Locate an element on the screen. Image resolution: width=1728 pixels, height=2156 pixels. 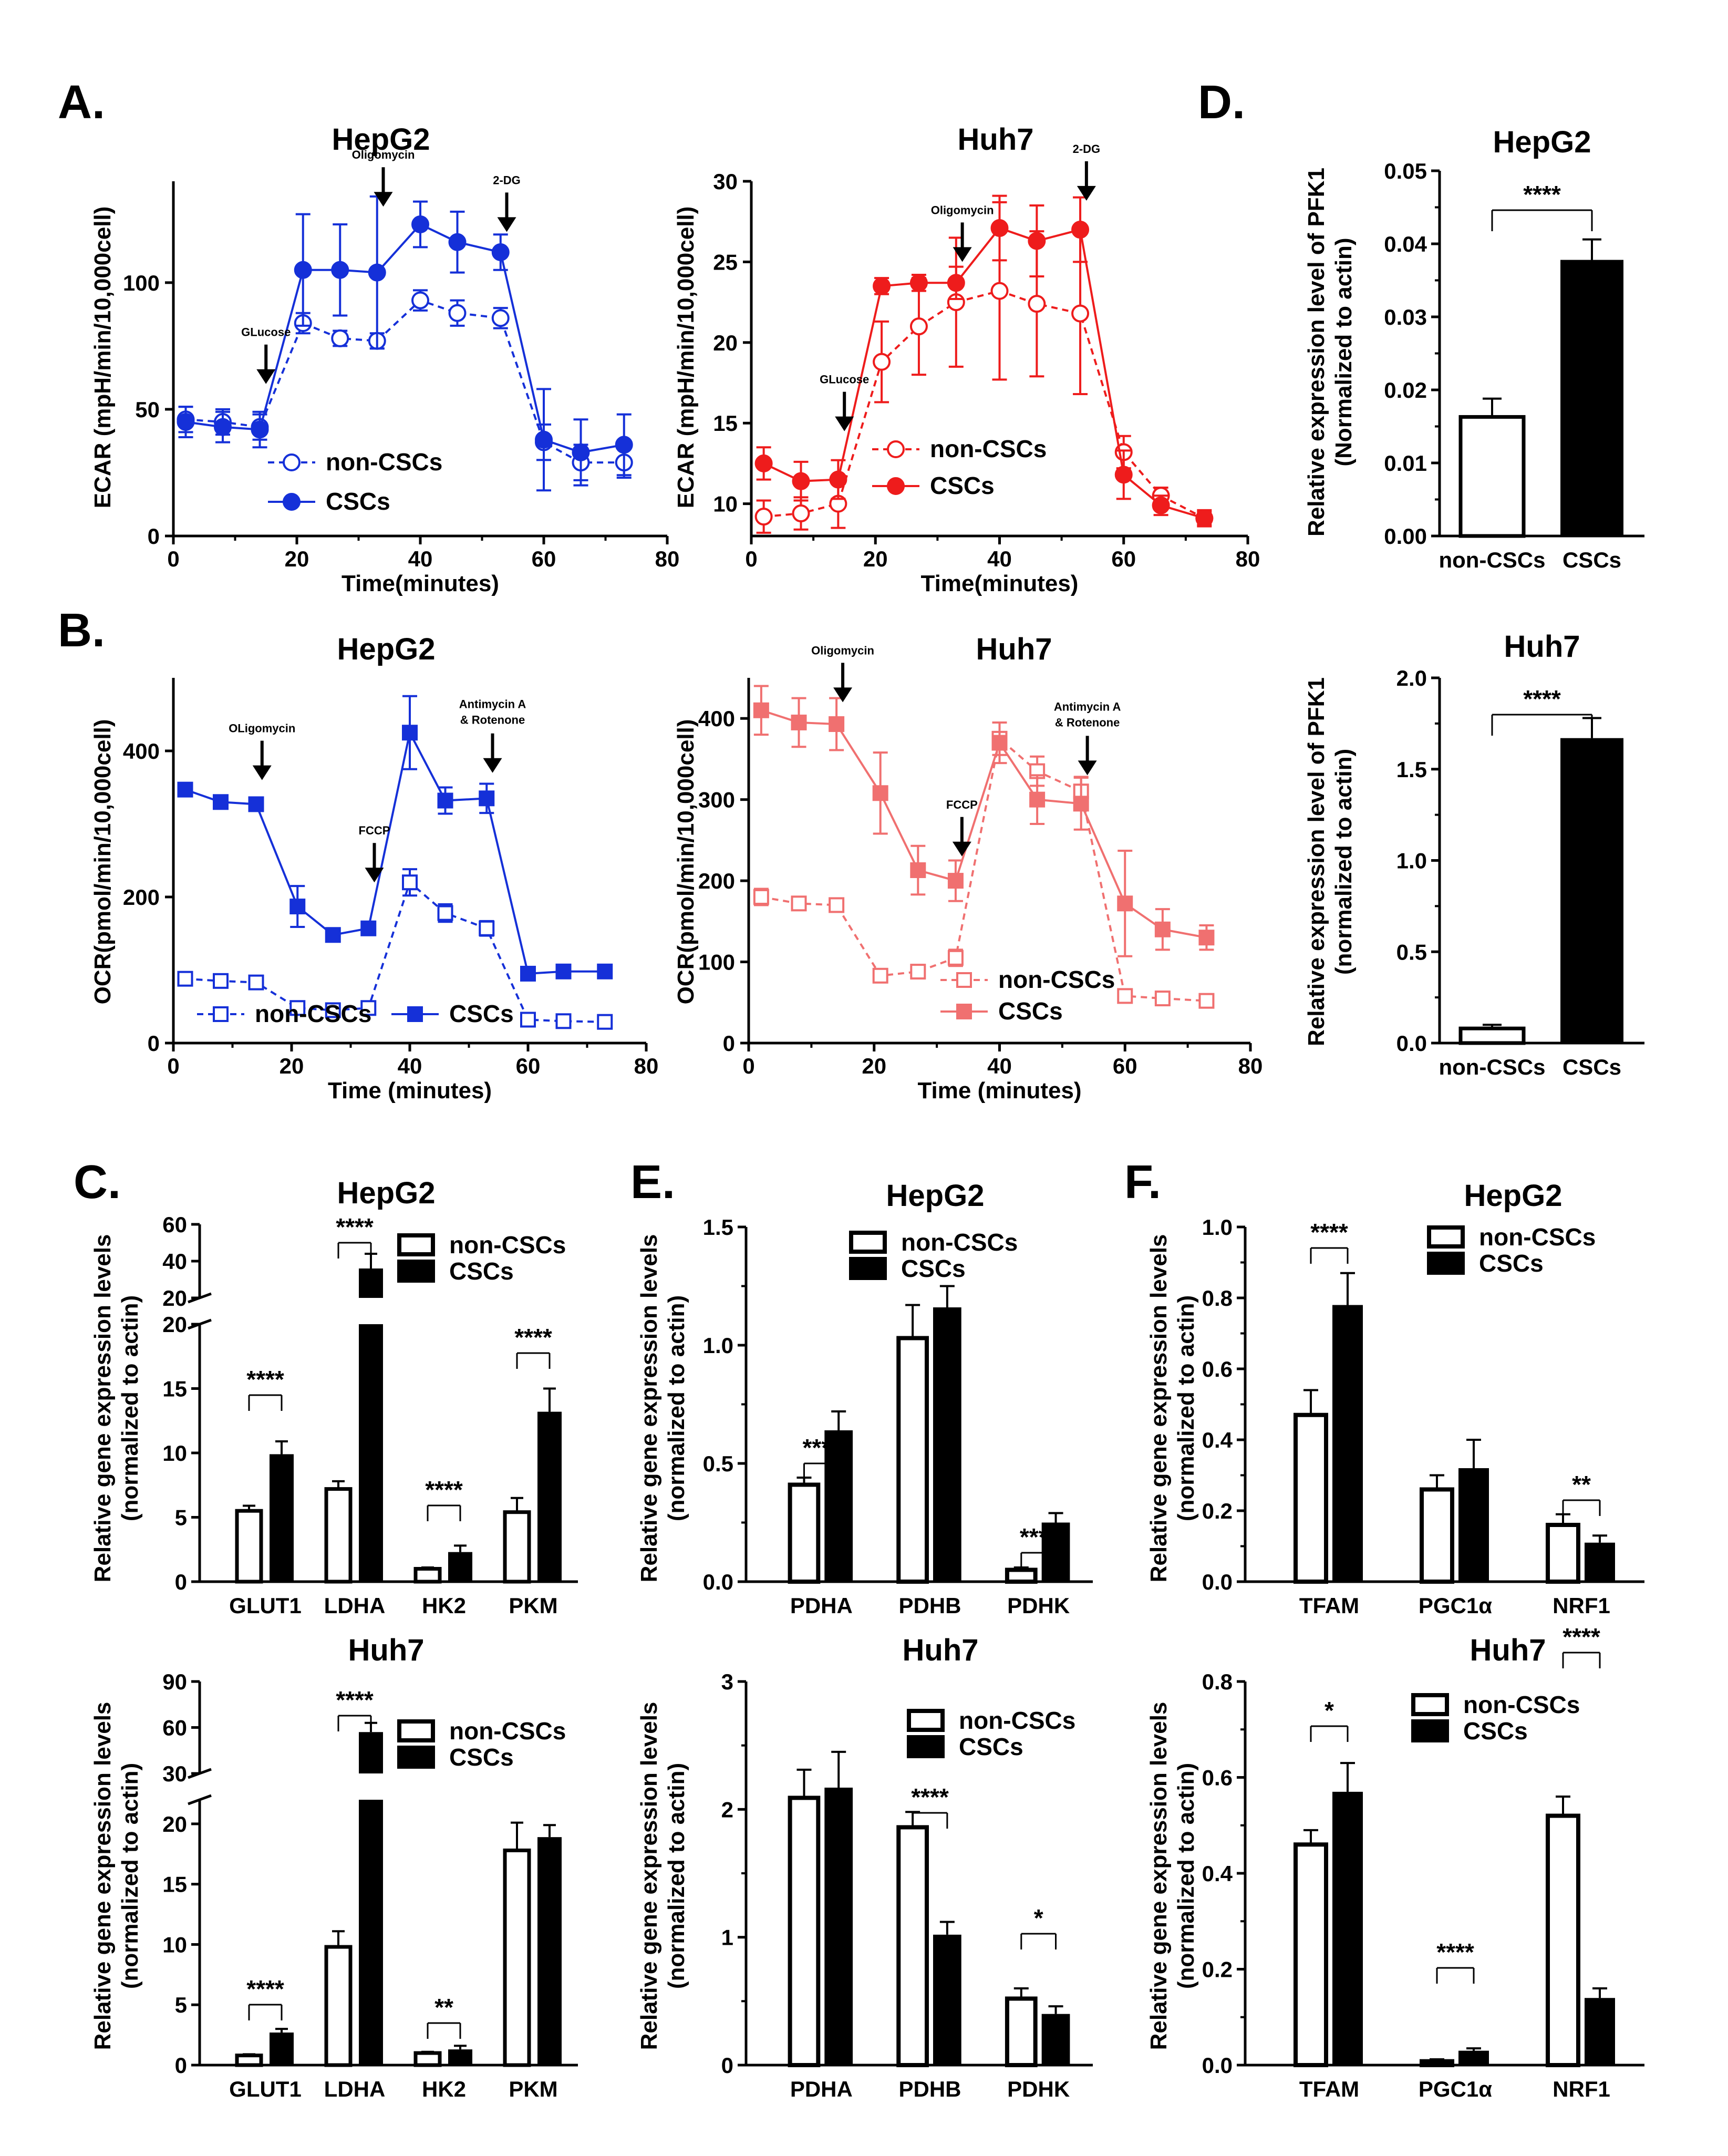
y-tick-label: 0.00 is located at coordinates (1405, 536).